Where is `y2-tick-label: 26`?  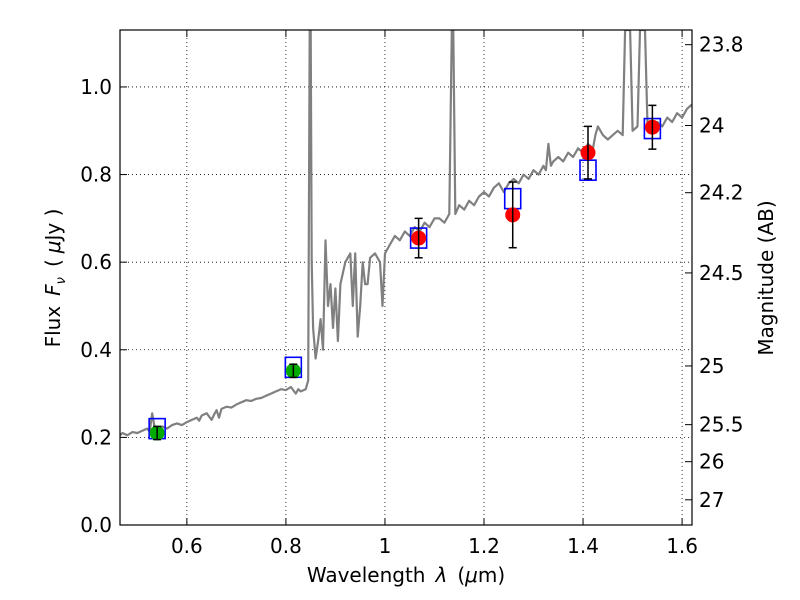
y2-tick-label: 26 is located at coordinates (711, 462).